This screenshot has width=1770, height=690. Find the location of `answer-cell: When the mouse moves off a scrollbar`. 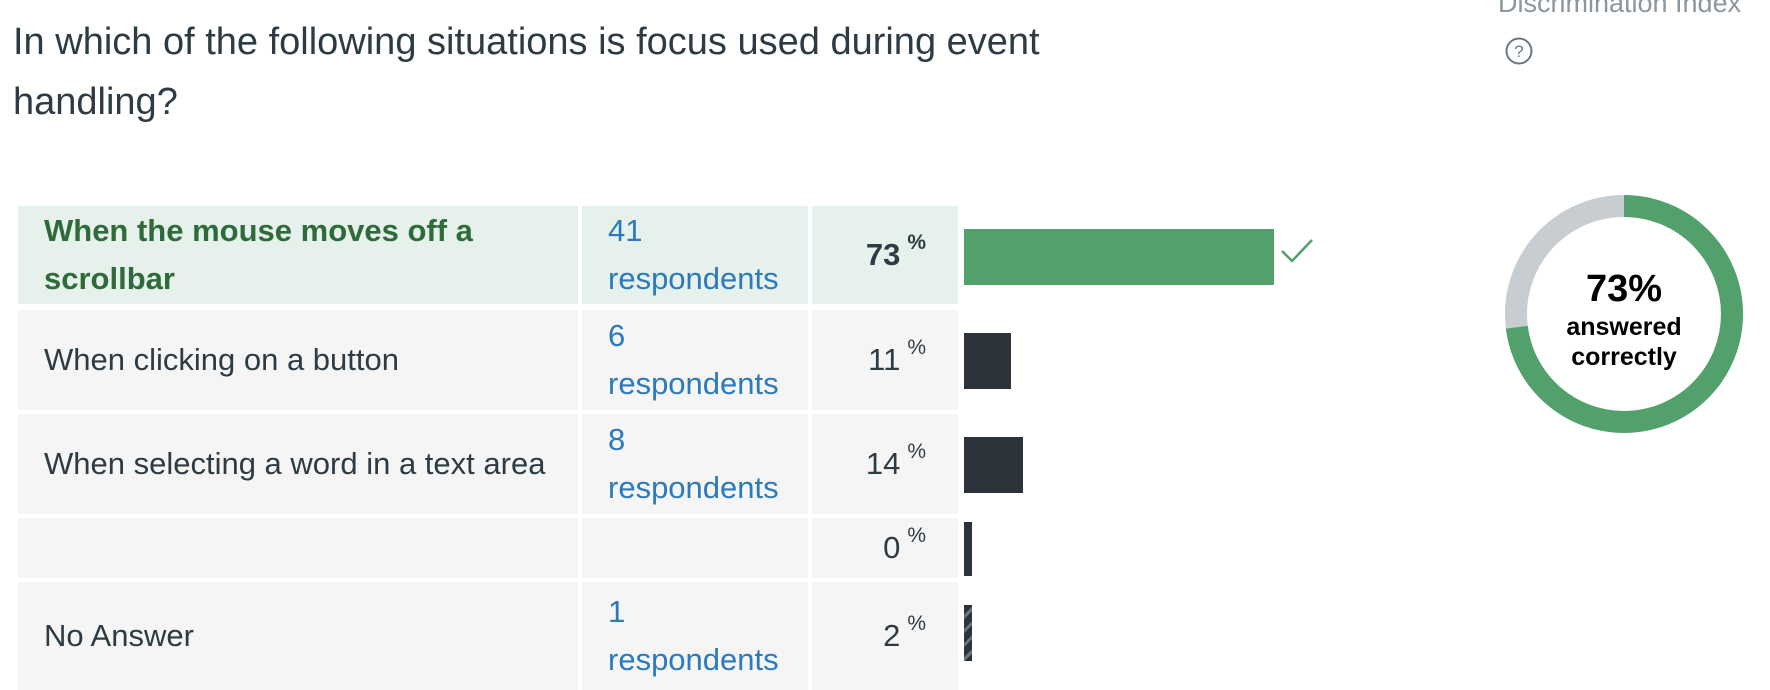

answer-cell: When the mouse moves off a scrollbar is located at coordinates (298, 255).